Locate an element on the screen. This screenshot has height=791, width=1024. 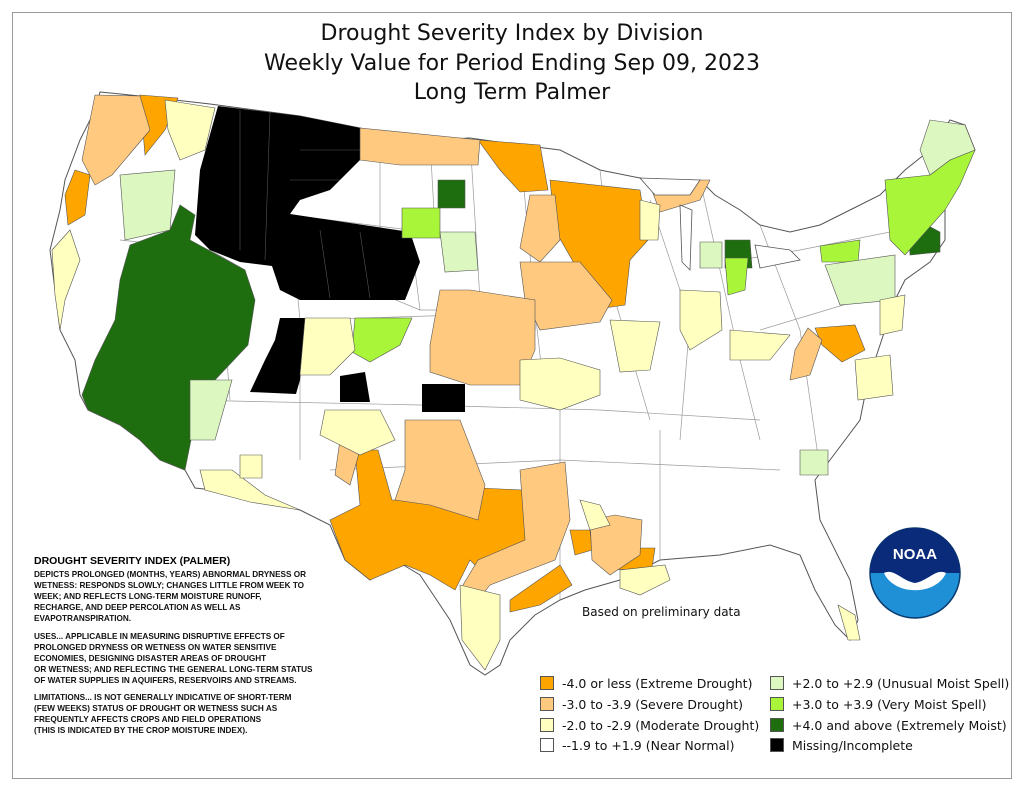
preliminary-note: Based on preliminary data is located at coordinates (661, 612).